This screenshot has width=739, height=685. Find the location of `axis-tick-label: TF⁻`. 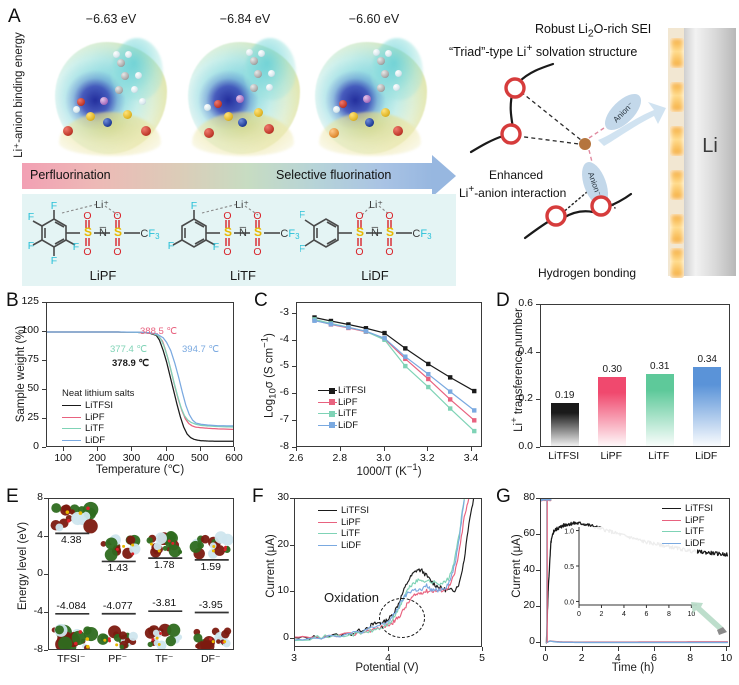

axis-tick-label: TF⁻ is located at coordinates (164, 659).